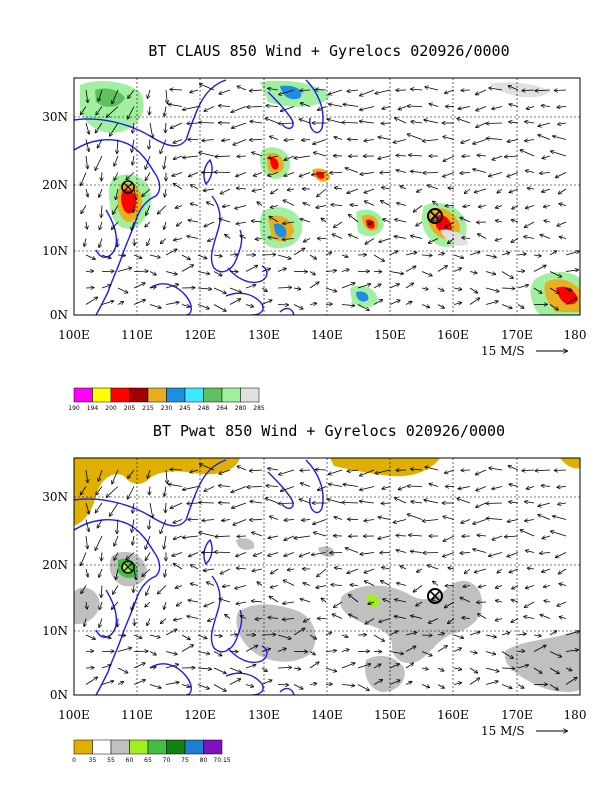  Describe the element at coordinates (517, 715) in the screenshot. I see `x-tick-label: 170E` at that location.